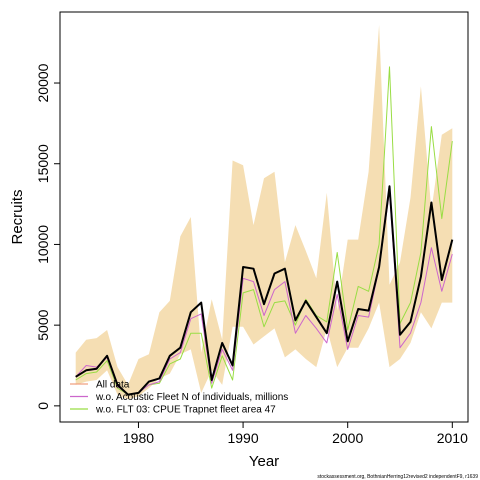 The image size is (480, 480). What do you see at coordinates (43, 82) in the screenshot?
I see `y-tick-label: 20000` at bounding box center [43, 82].